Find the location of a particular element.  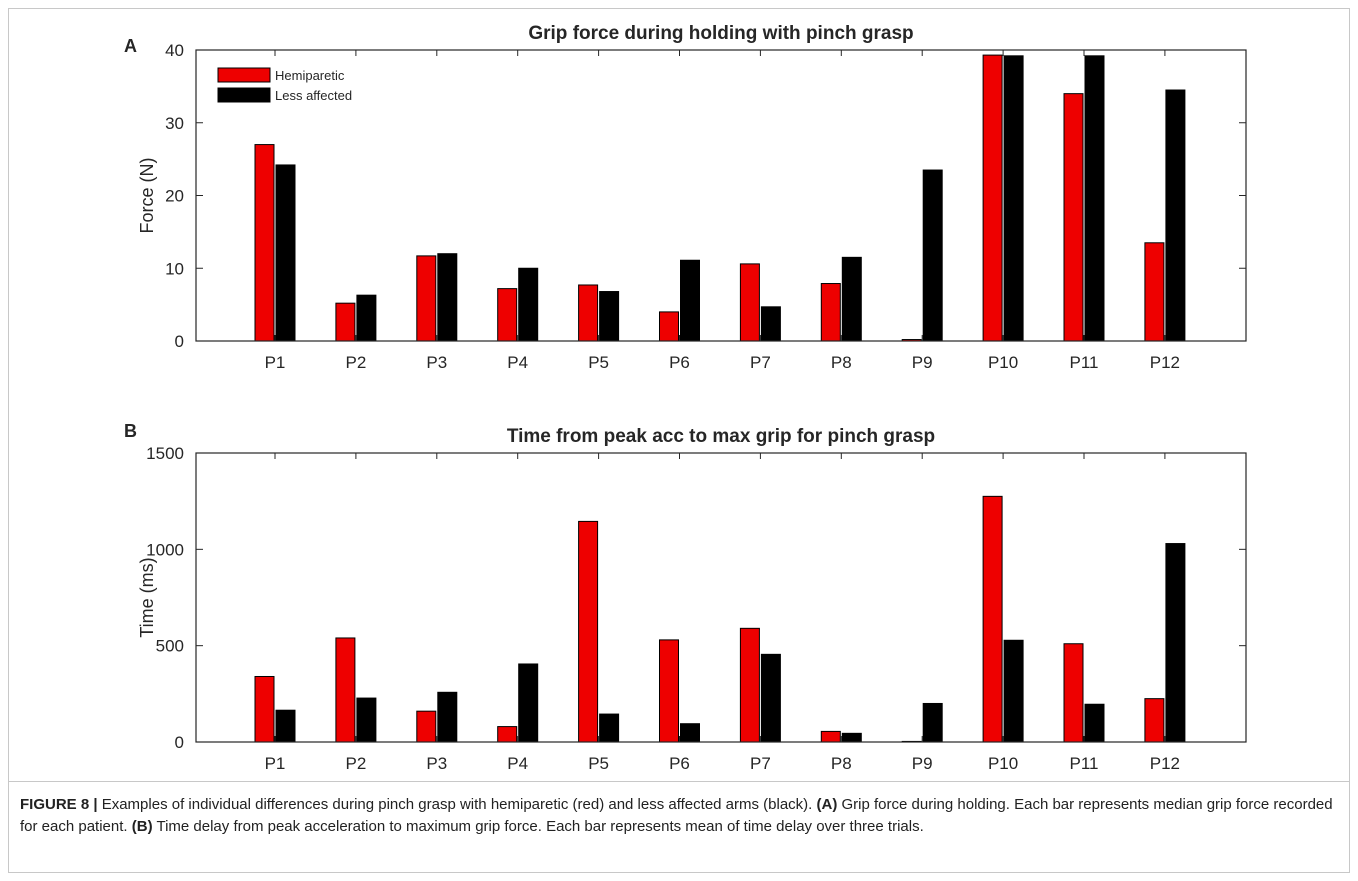

y-axis-label: Force (N) is located at coordinates (147, 196).